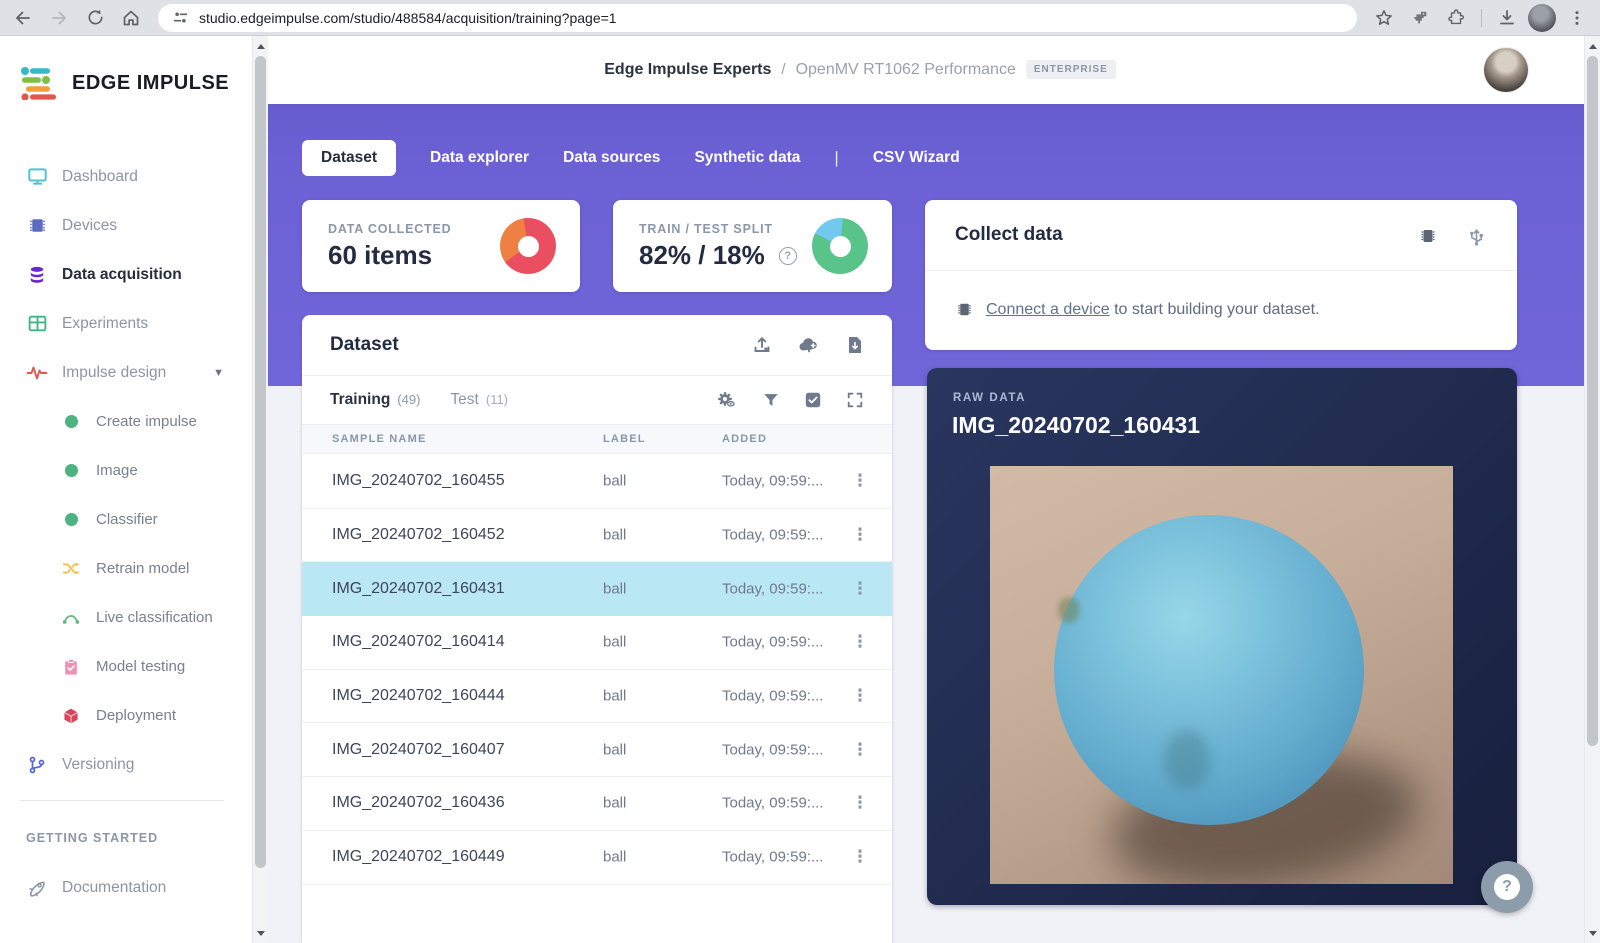 The width and height of the screenshot is (1600, 943). What do you see at coordinates (23, 18) in the screenshot?
I see `browser-back-icon` at bounding box center [23, 18].